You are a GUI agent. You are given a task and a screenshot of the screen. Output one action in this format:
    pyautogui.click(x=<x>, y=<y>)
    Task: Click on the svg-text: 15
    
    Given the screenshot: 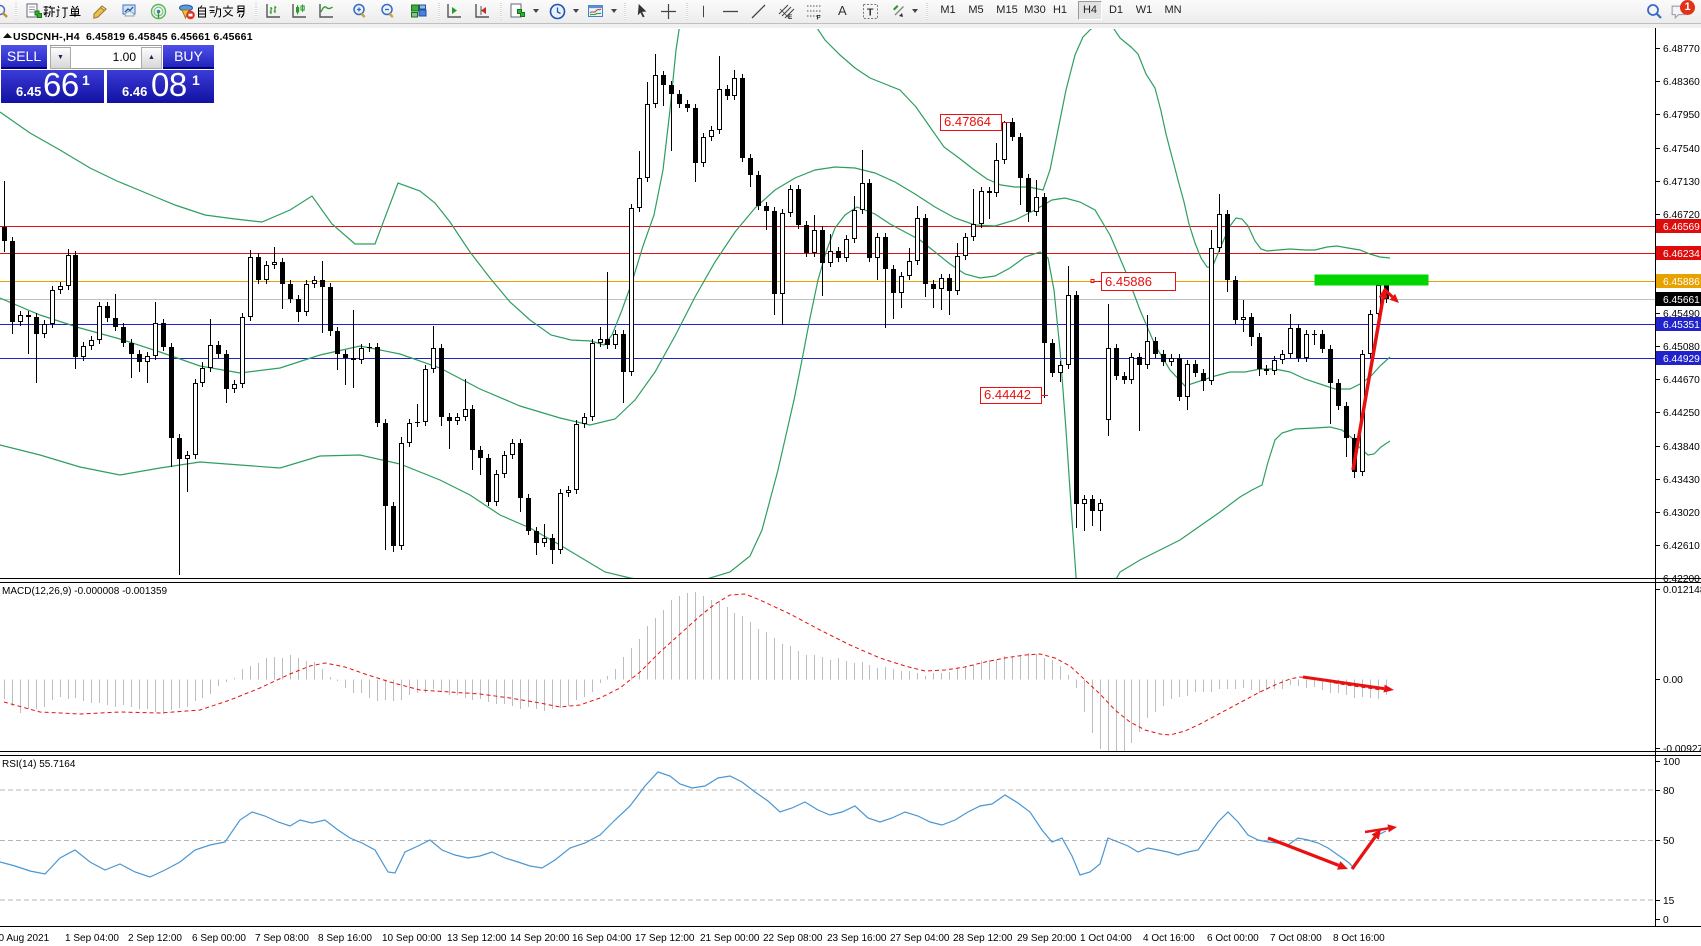 What is the action you would take?
    pyautogui.click(x=1669, y=901)
    